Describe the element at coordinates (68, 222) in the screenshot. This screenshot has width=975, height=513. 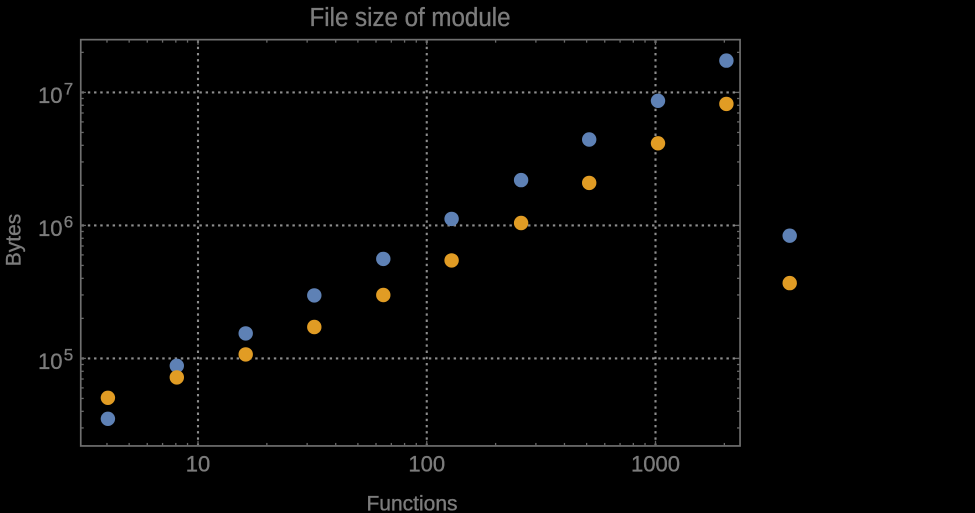
I see `svg-text: 6` at that location.